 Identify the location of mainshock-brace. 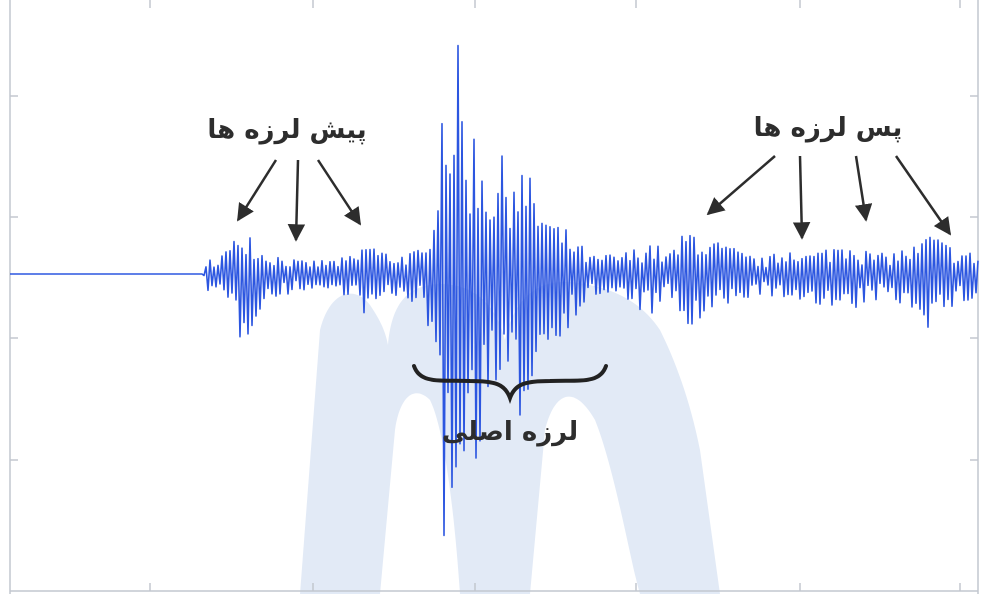
(510, 384).